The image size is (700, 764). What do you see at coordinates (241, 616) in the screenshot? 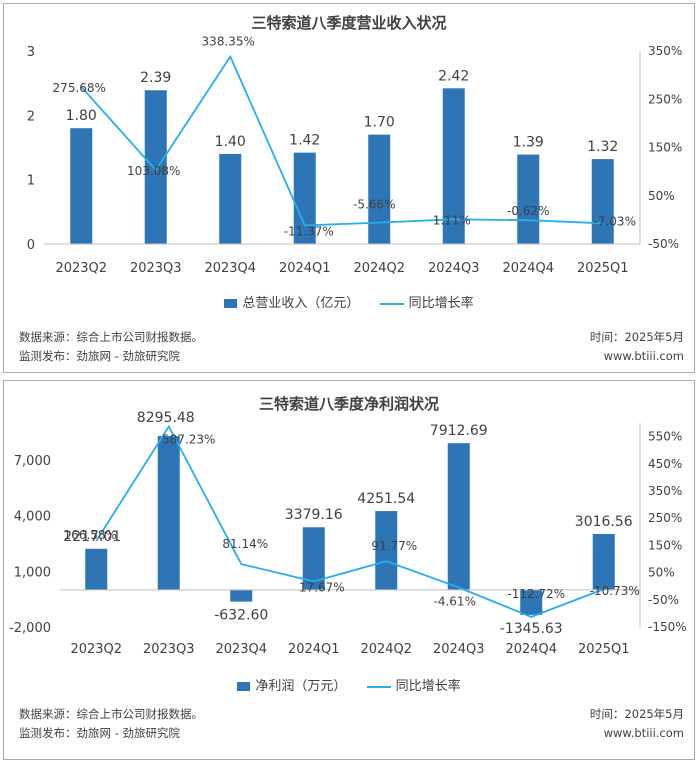
I see `bar-value-label: -632.60` at bounding box center [241, 616].